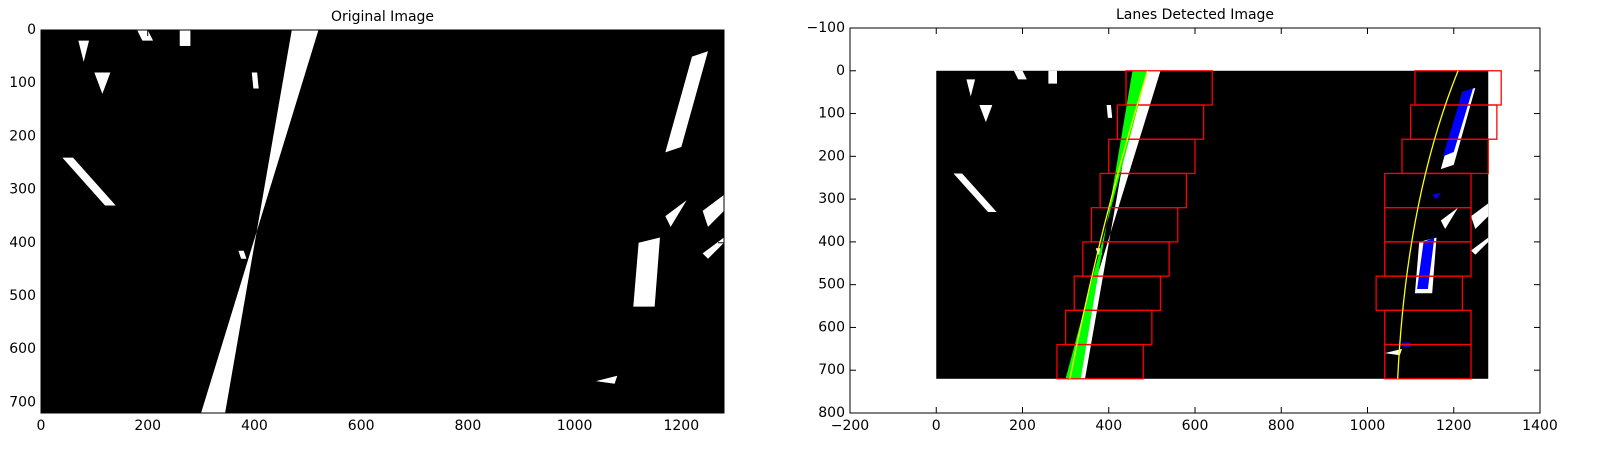 Image resolution: width=1619 pixels, height=456 pixels. I want to click on x-tick-label: 1400, so click(1540, 426).